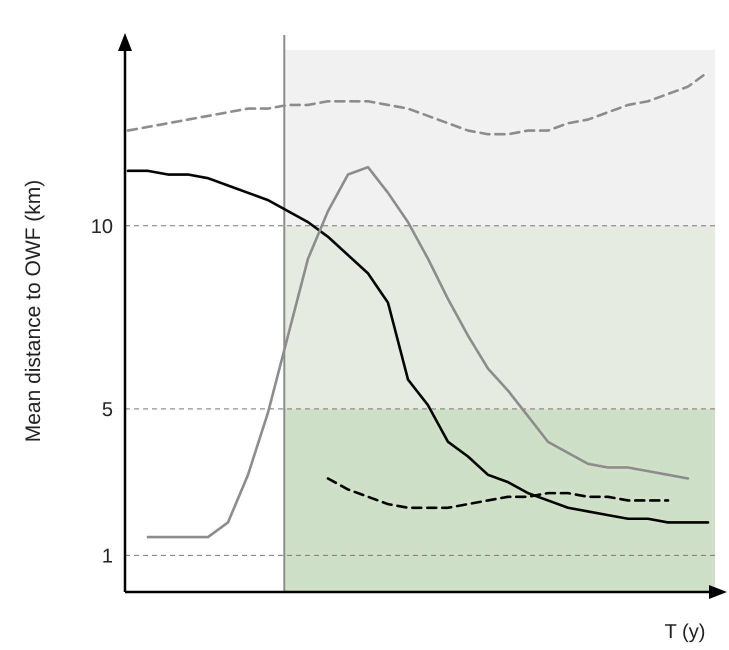  I want to click on y-tick-label: 10, so click(101, 227).